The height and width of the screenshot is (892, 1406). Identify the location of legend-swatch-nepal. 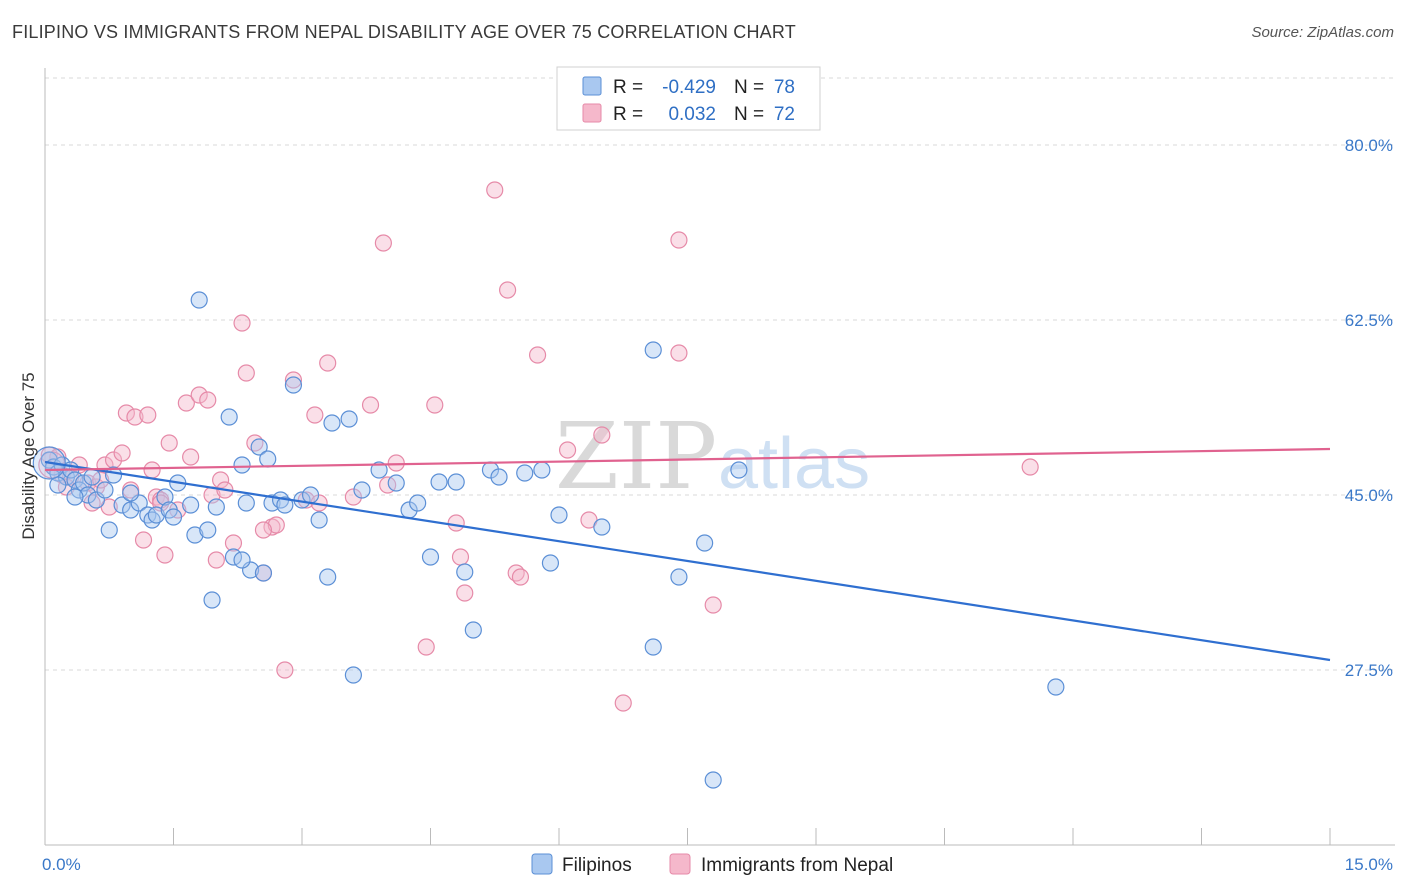
(592, 113).